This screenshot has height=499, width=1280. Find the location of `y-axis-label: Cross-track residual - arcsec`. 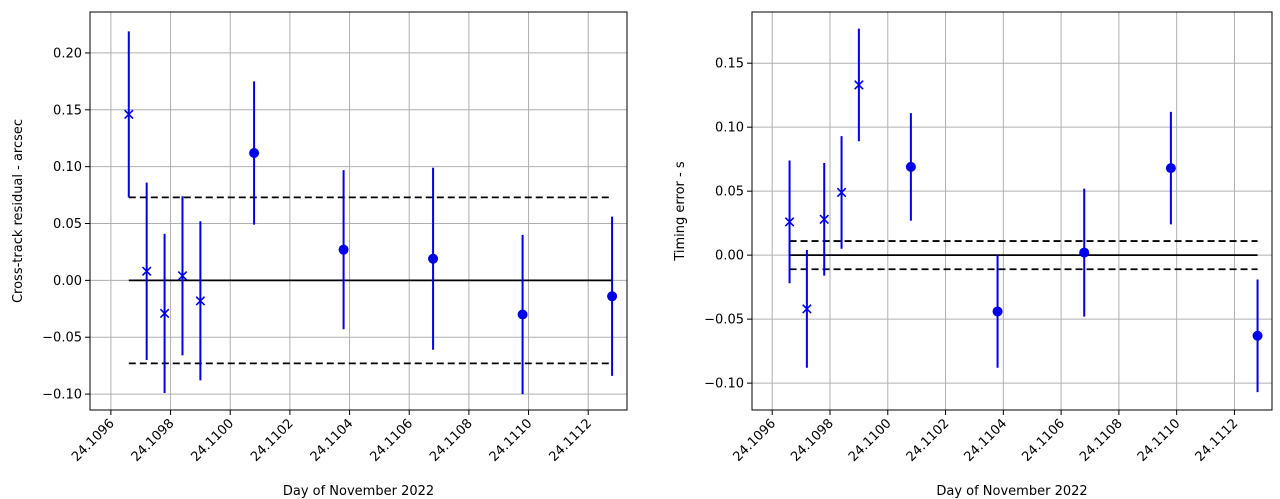

y-axis-label: Cross-track residual - arcsec is located at coordinates (18, 211).